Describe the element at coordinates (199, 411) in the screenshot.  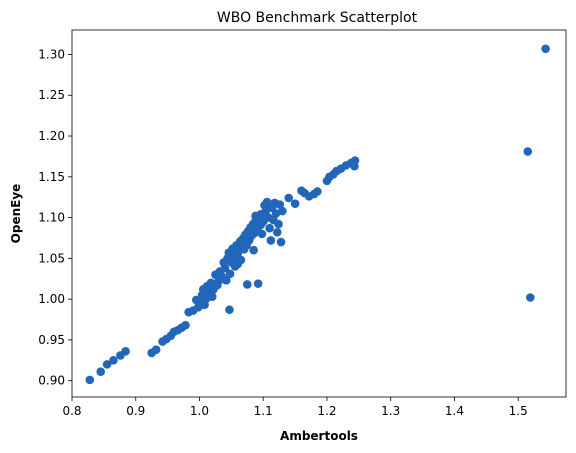
I see `x-tick-label: 1.0` at that location.